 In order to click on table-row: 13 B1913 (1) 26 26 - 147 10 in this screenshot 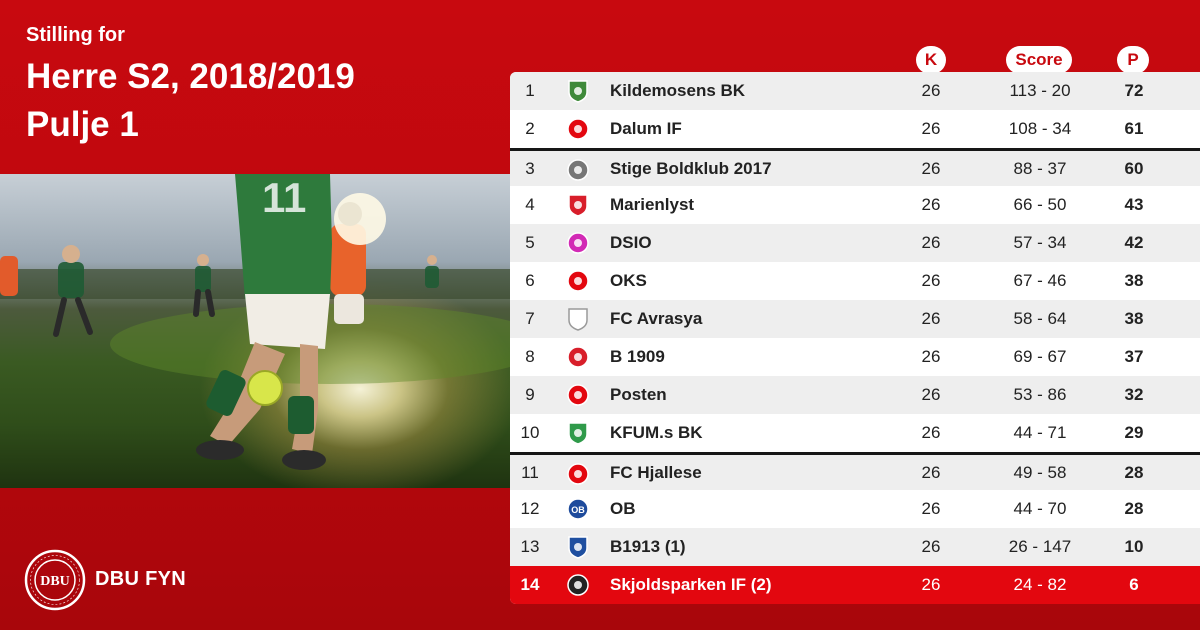, I will do `click(855, 547)`.